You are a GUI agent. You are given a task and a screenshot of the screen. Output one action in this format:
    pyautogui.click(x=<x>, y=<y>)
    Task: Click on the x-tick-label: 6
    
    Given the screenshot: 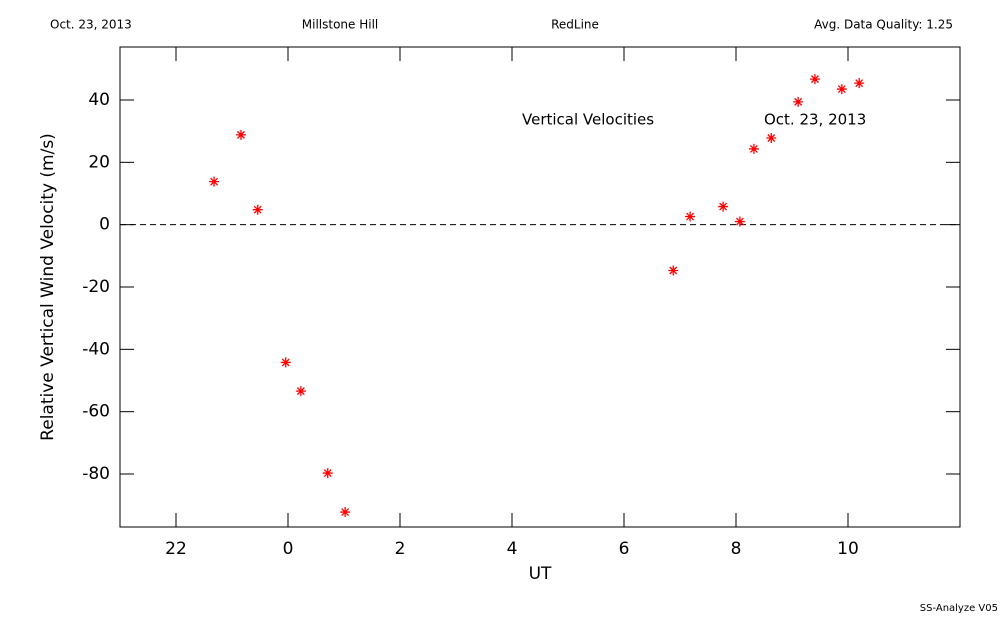 What is the action you would take?
    pyautogui.click(x=624, y=549)
    